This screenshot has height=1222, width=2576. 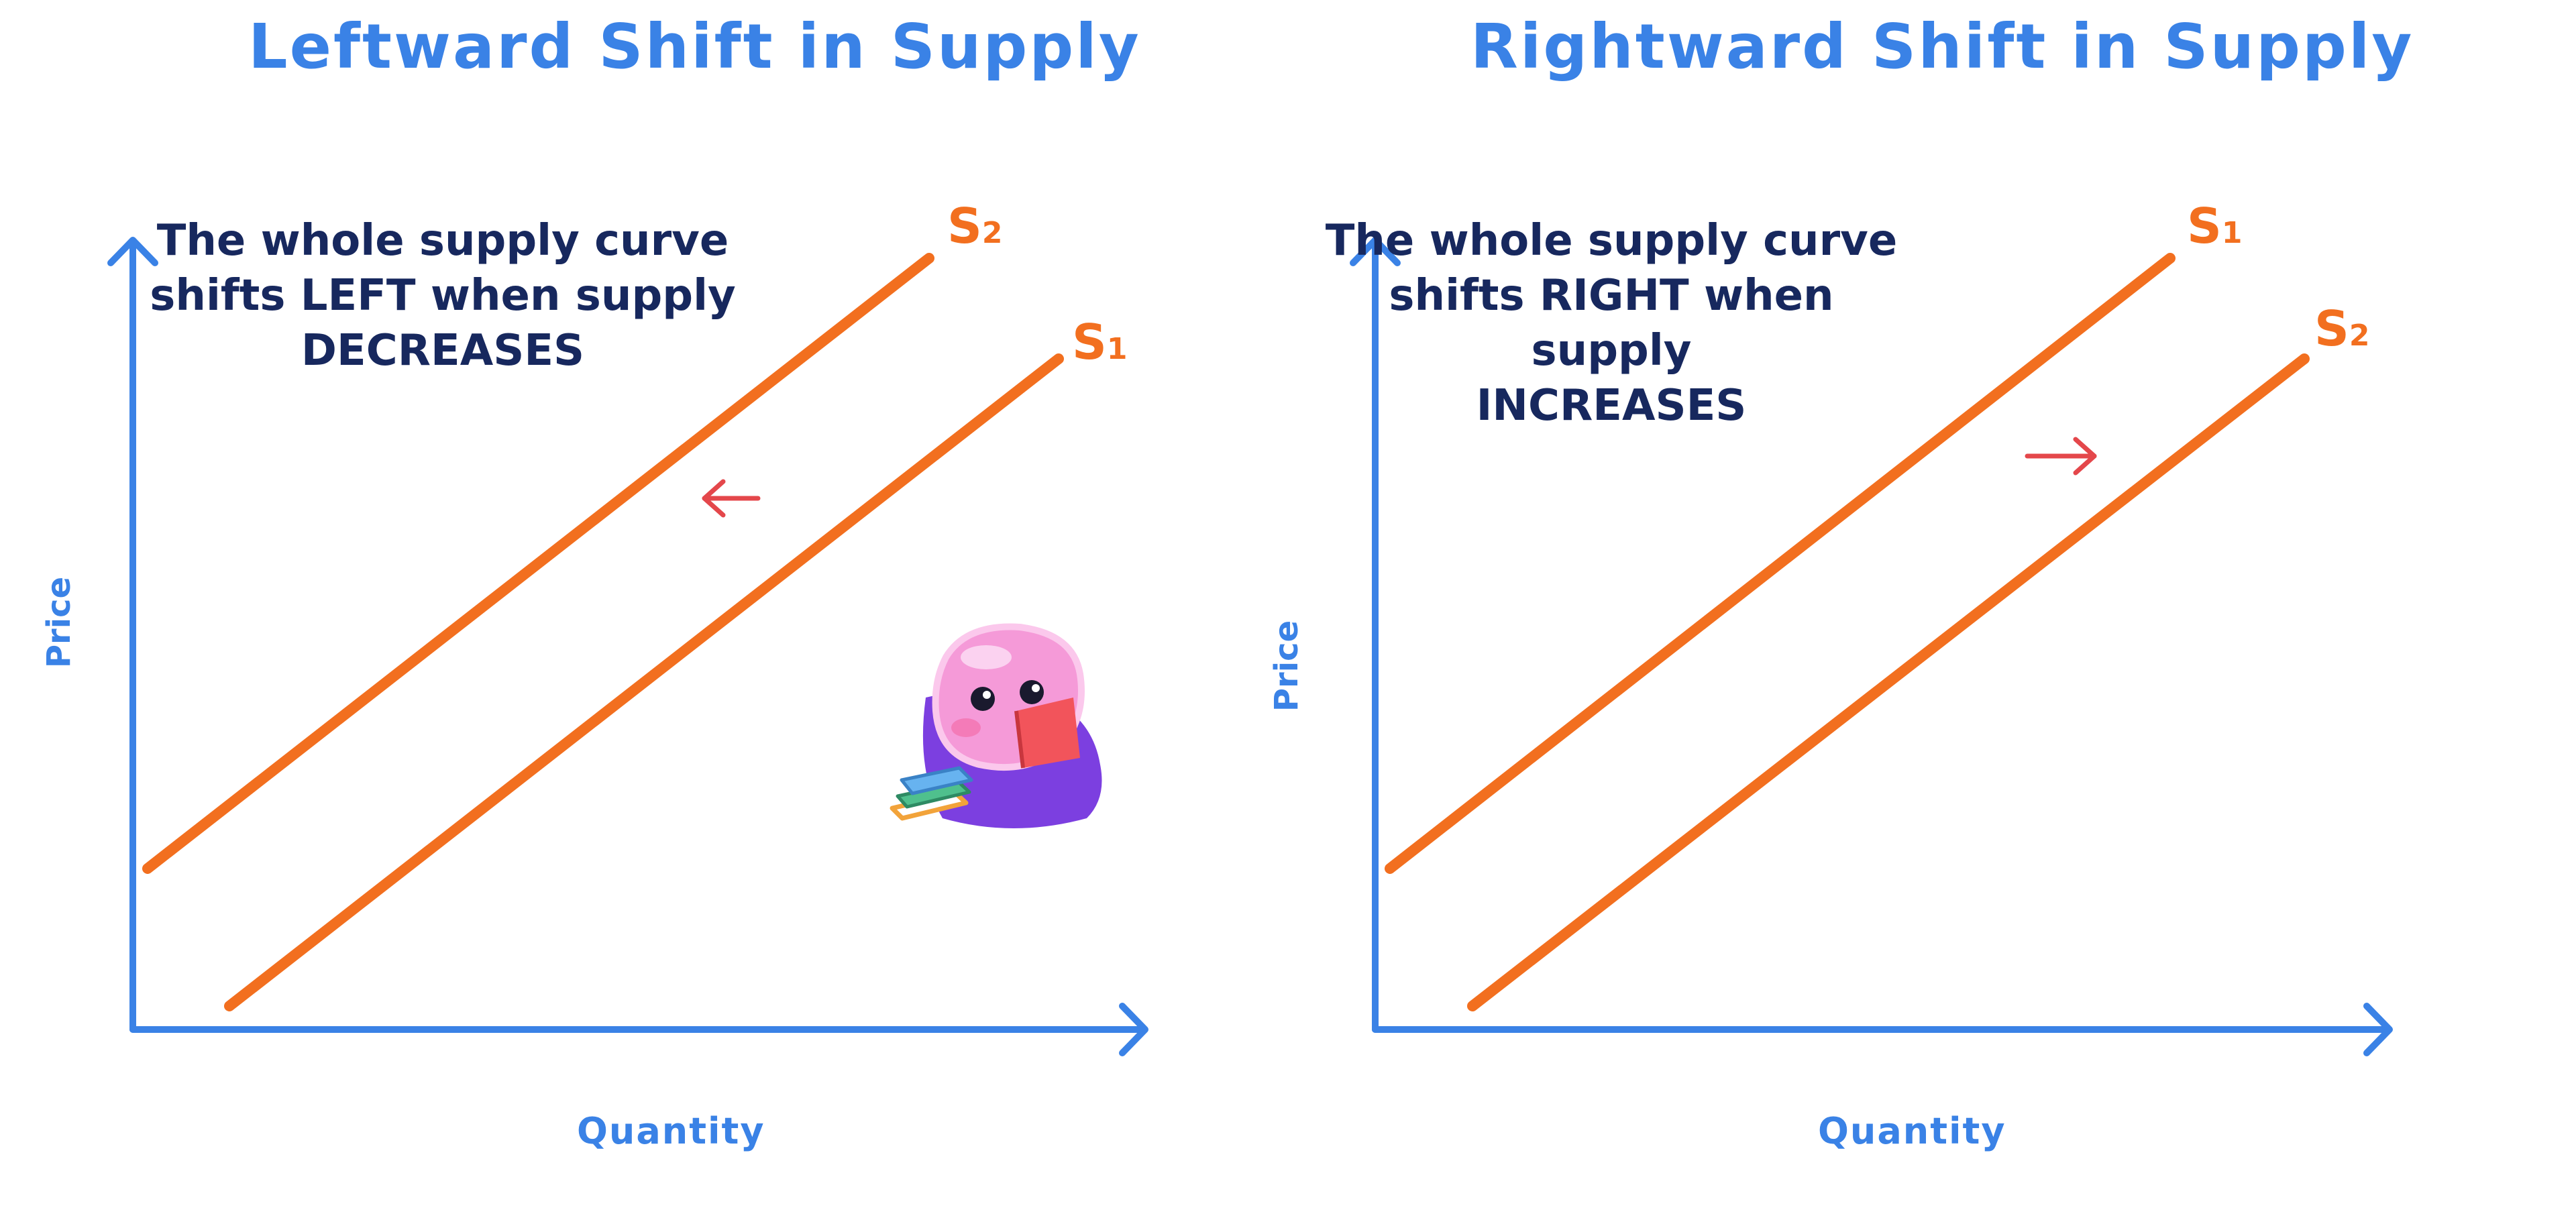 I want to click on right-y-axis-label: Price, so click(x=1287, y=666).